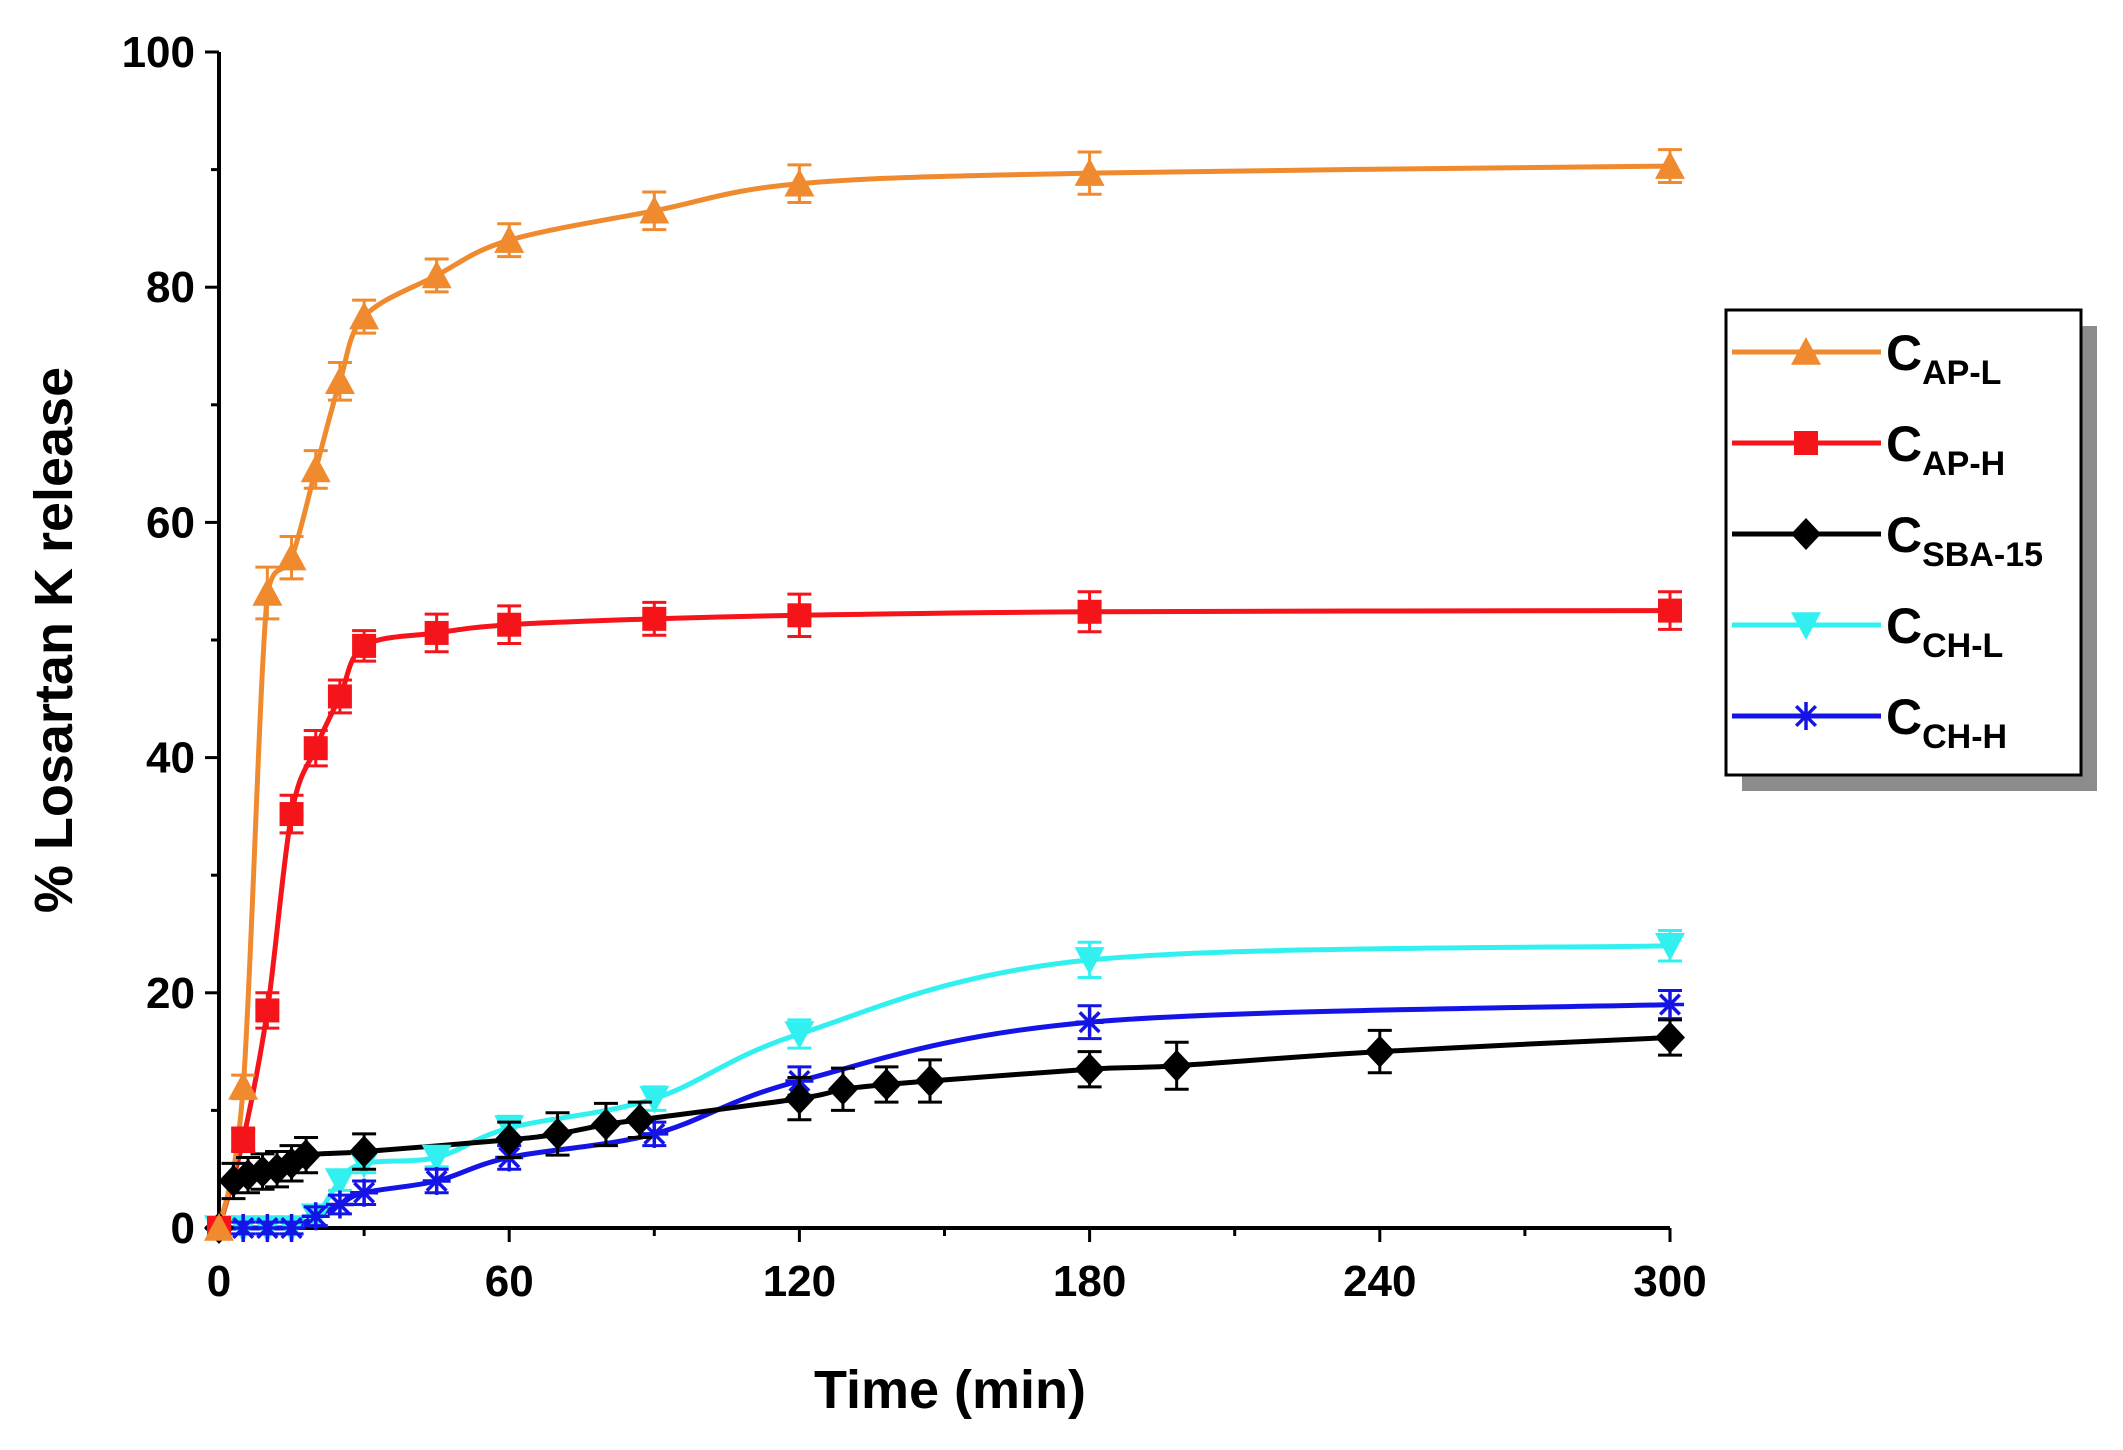 The height and width of the screenshot is (1450, 2123). I want to click on legend-box, so click(1903, 542).